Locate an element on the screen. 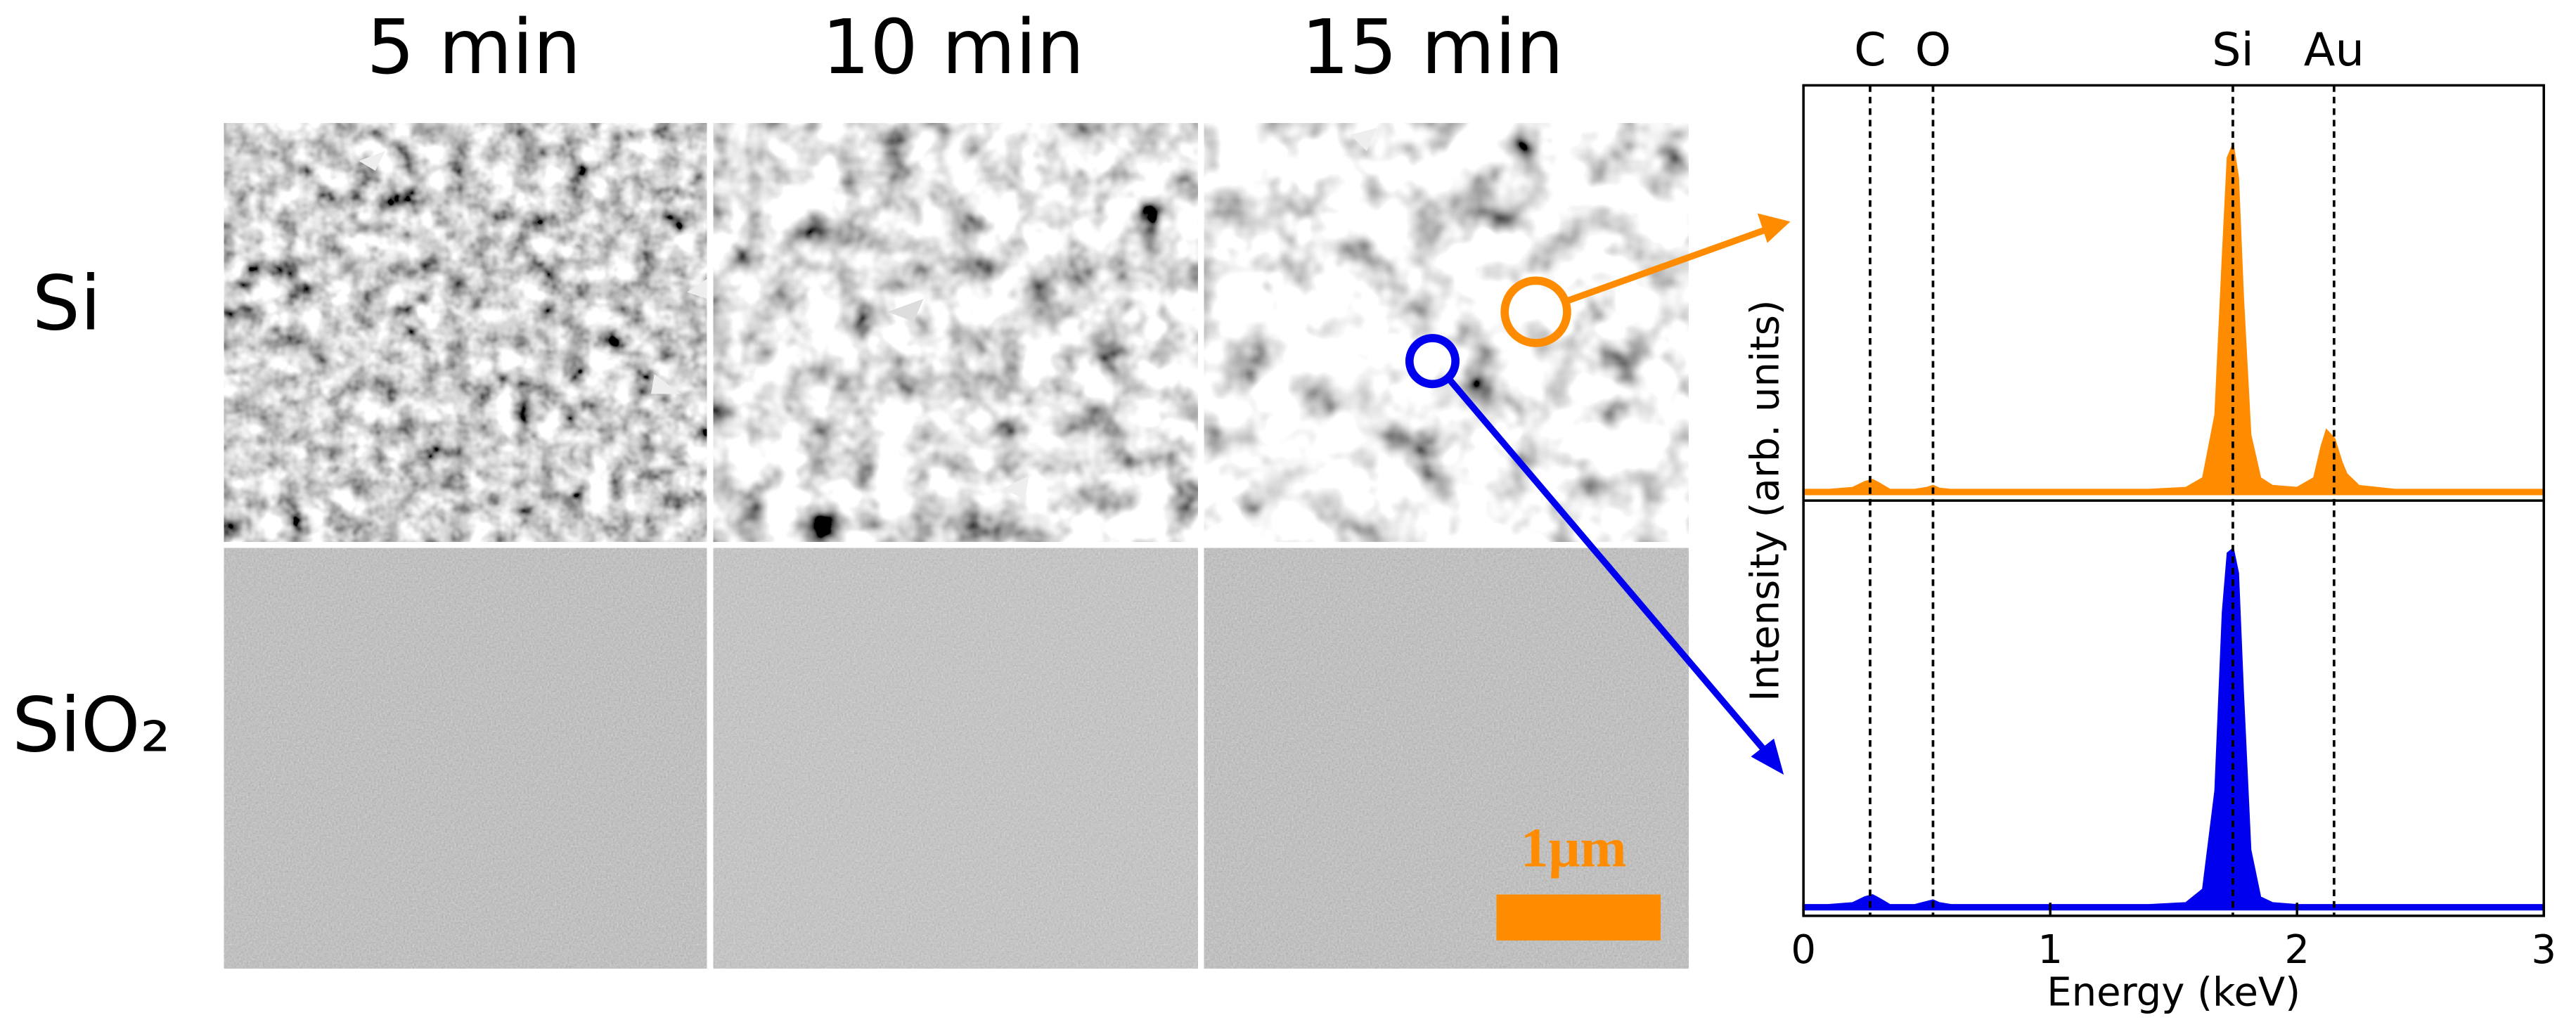  column-label: 5 min is located at coordinates (473, 47).